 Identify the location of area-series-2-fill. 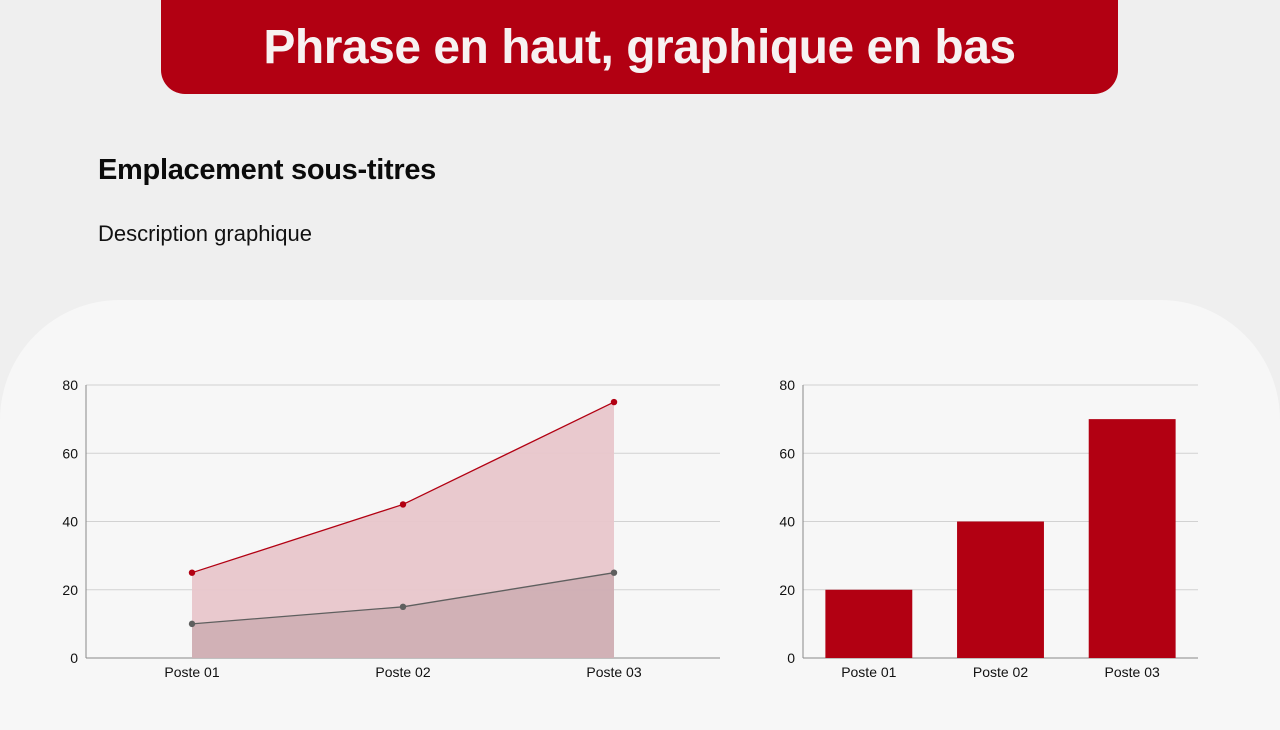
(403, 615).